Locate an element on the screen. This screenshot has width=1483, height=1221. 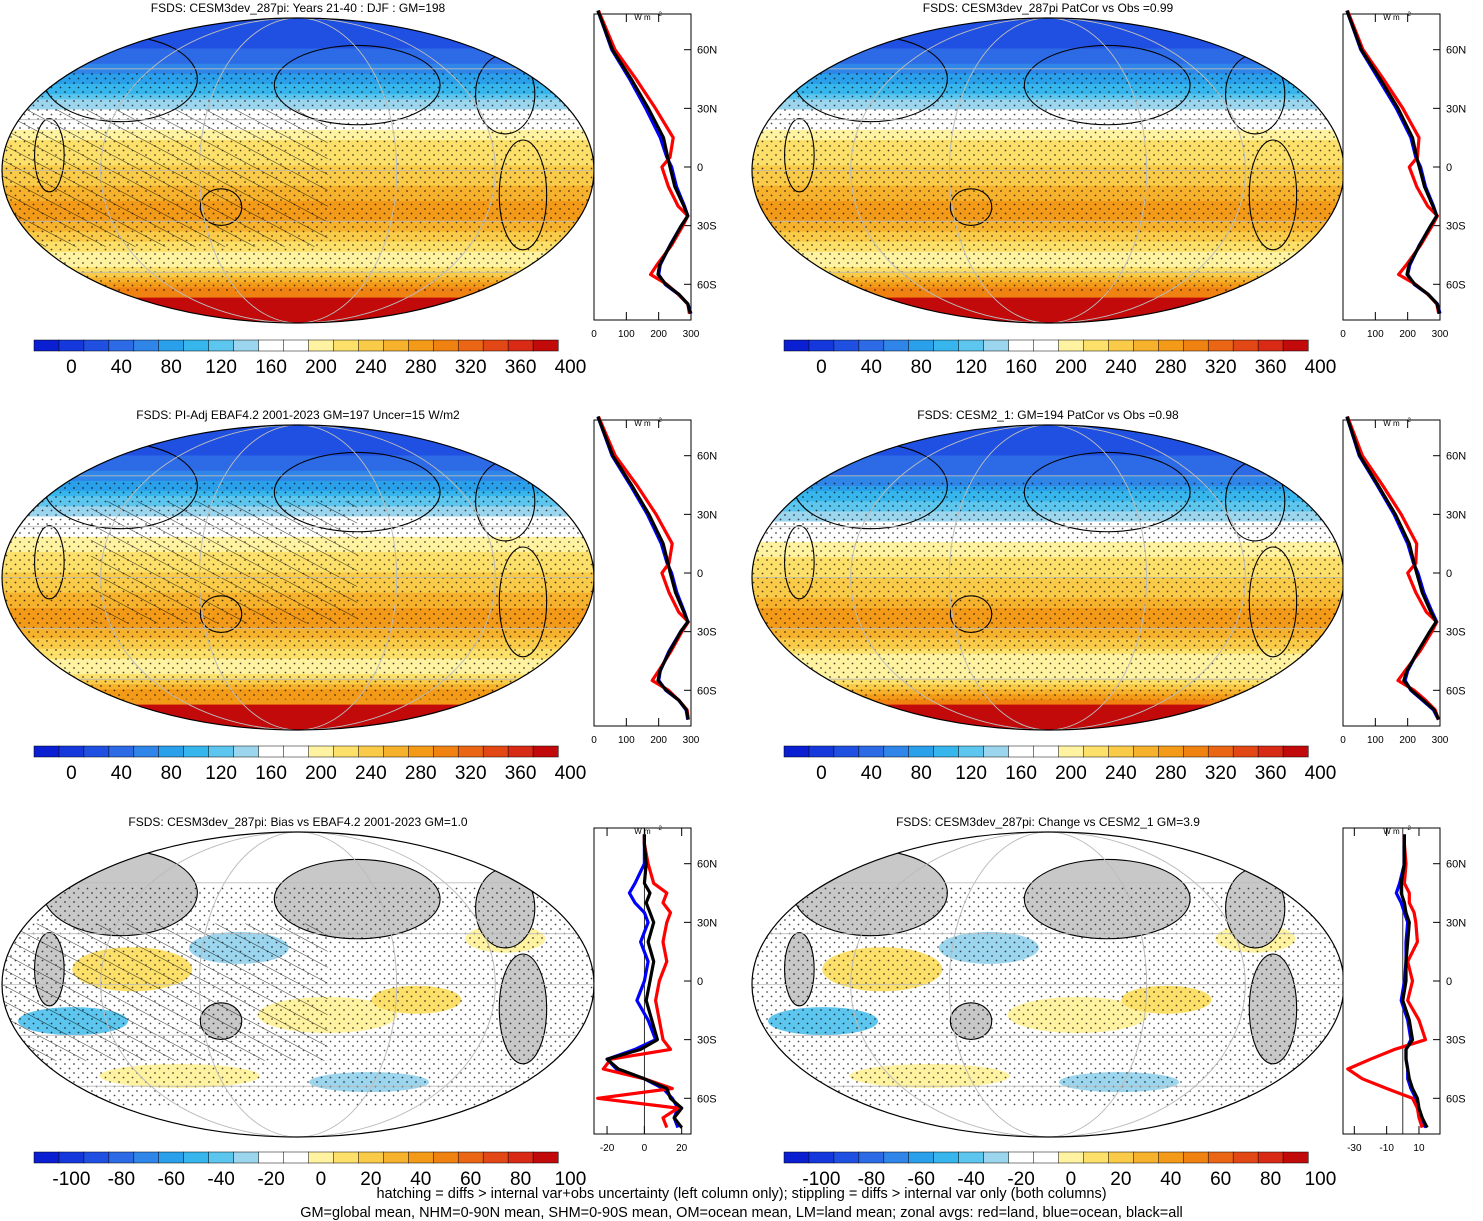
x-tick-label: 20 is located at coordinates (682, 1148).